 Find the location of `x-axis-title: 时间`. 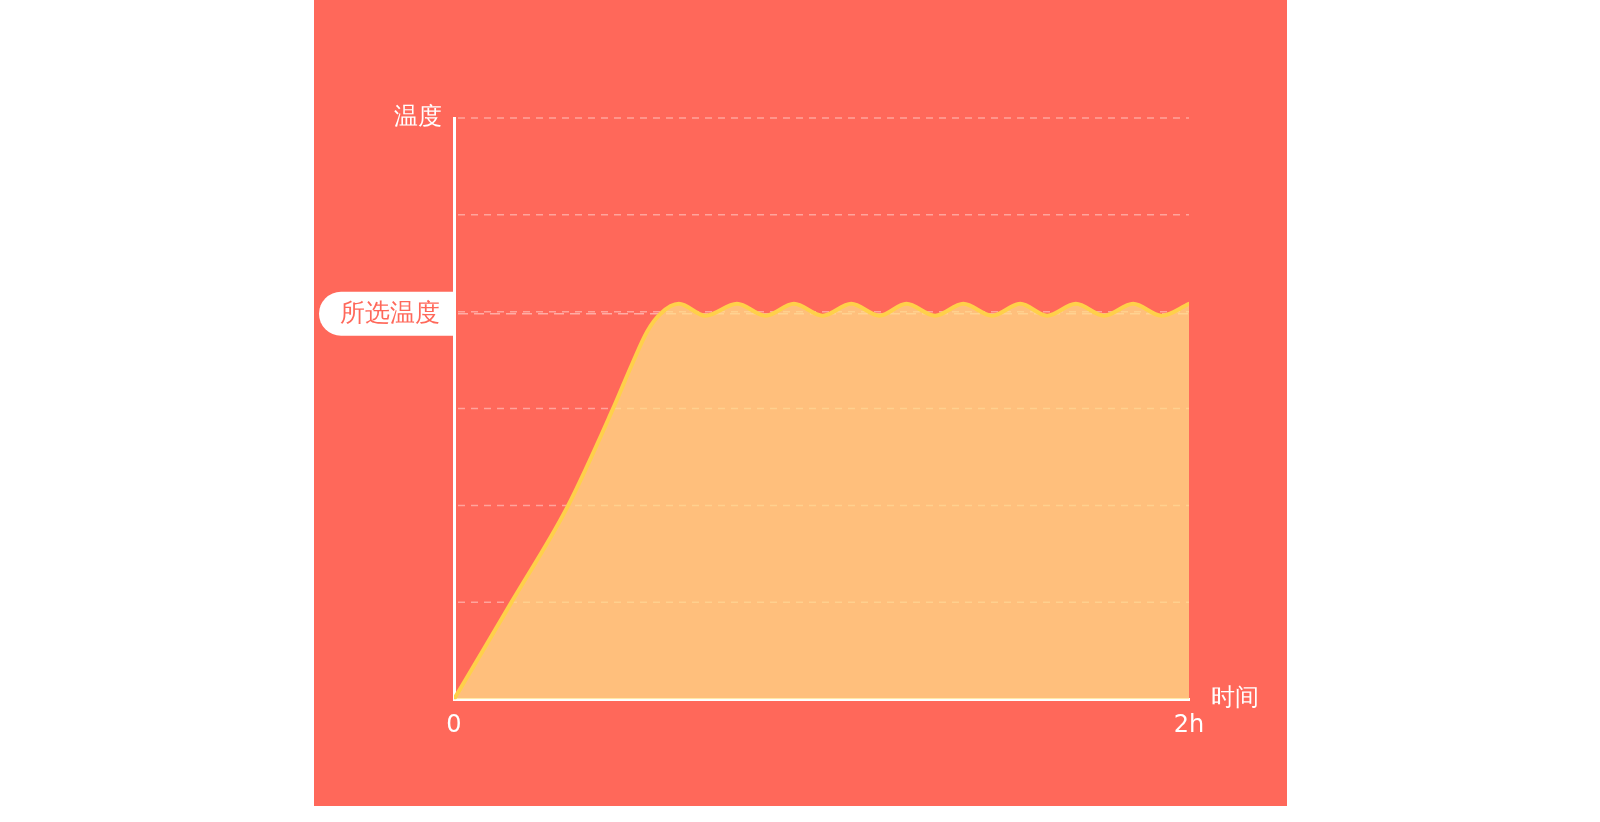

x-axis-title: 时间 is located at coordinates (1235, 697).